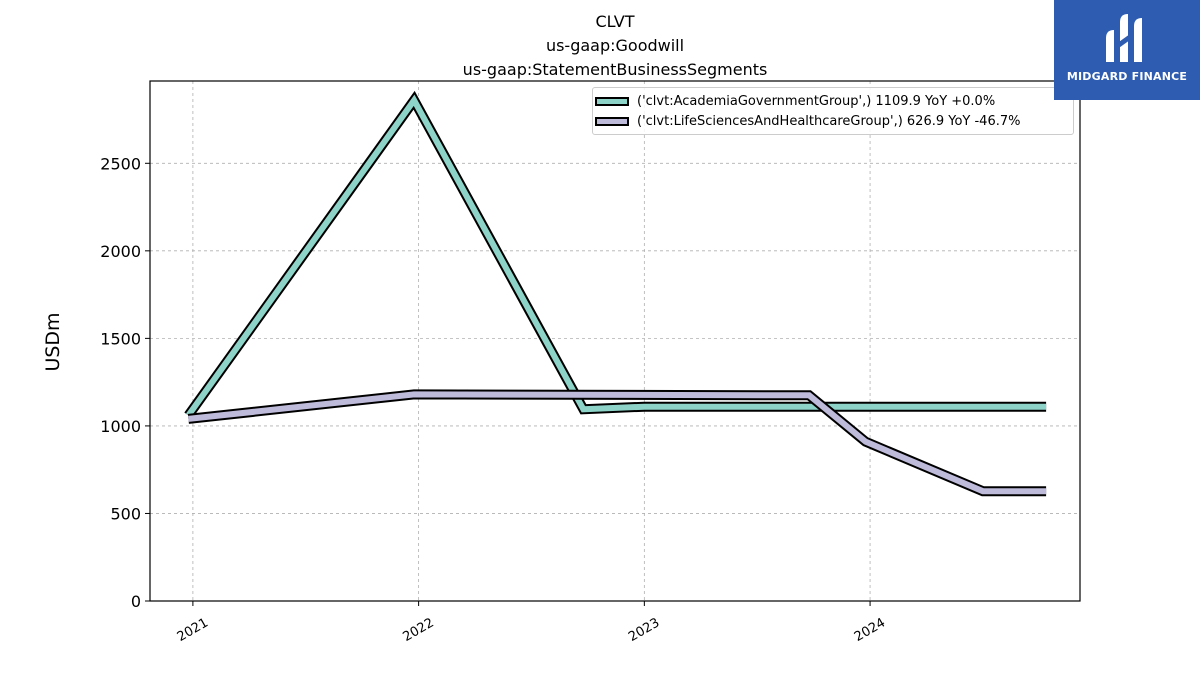 Image resolution: width=1200 pixels, height=675 pixels. What do you see at coordinates (120, 251) in the screenshot?
I see `y-tick-label: 2000` at bounding box center [120, 251].